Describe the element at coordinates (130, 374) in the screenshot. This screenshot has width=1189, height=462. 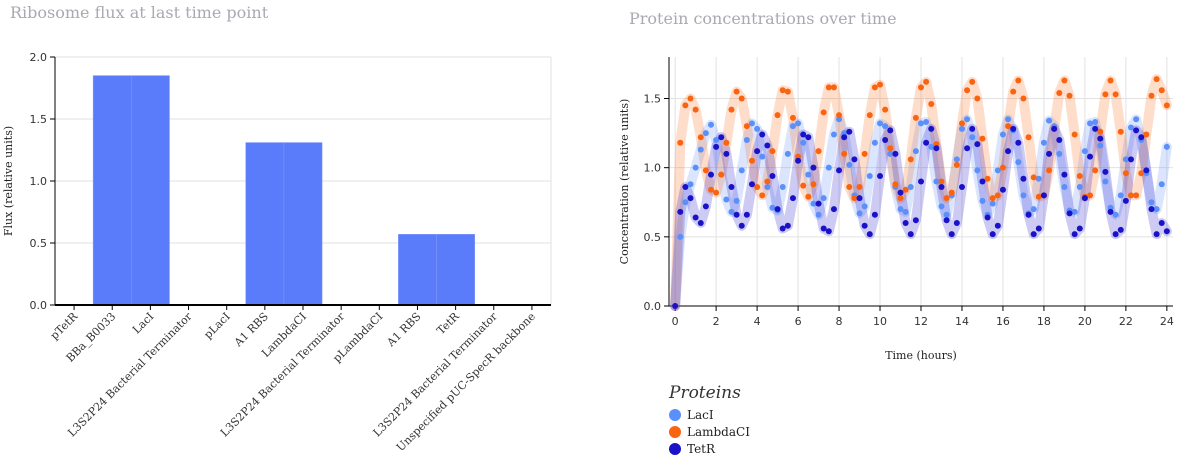
I see `bar-category-label: L3S2P24 Bacterial Terminator` at that location.